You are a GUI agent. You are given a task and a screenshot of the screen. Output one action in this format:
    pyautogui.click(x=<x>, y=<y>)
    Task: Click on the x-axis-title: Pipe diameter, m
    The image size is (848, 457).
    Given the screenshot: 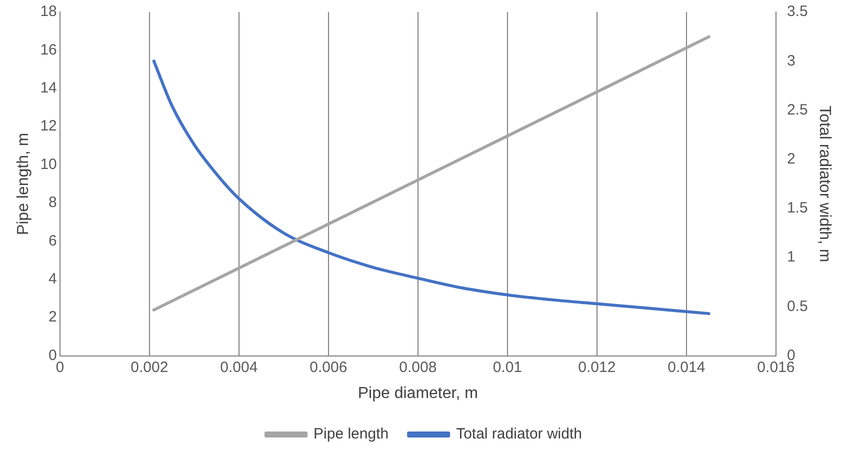 What is the action you would take?
    pyautogui.click(x=418, y=393)
    